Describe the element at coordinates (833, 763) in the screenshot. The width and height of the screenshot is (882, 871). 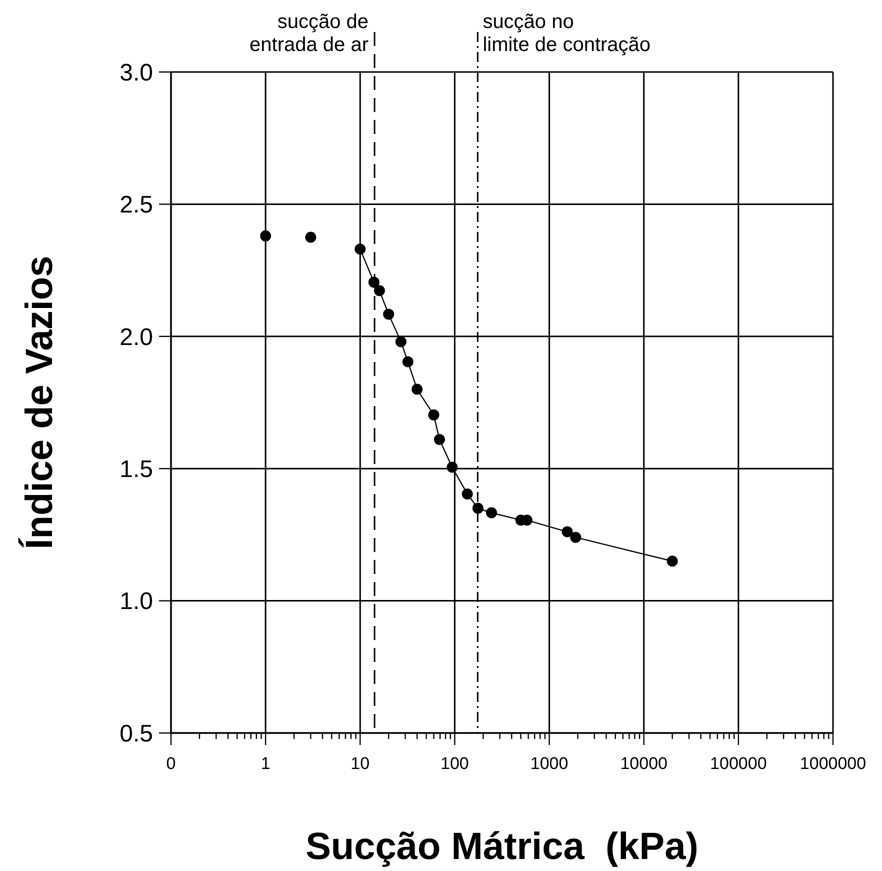
I see `x-tick-label: 1000000` at that location.